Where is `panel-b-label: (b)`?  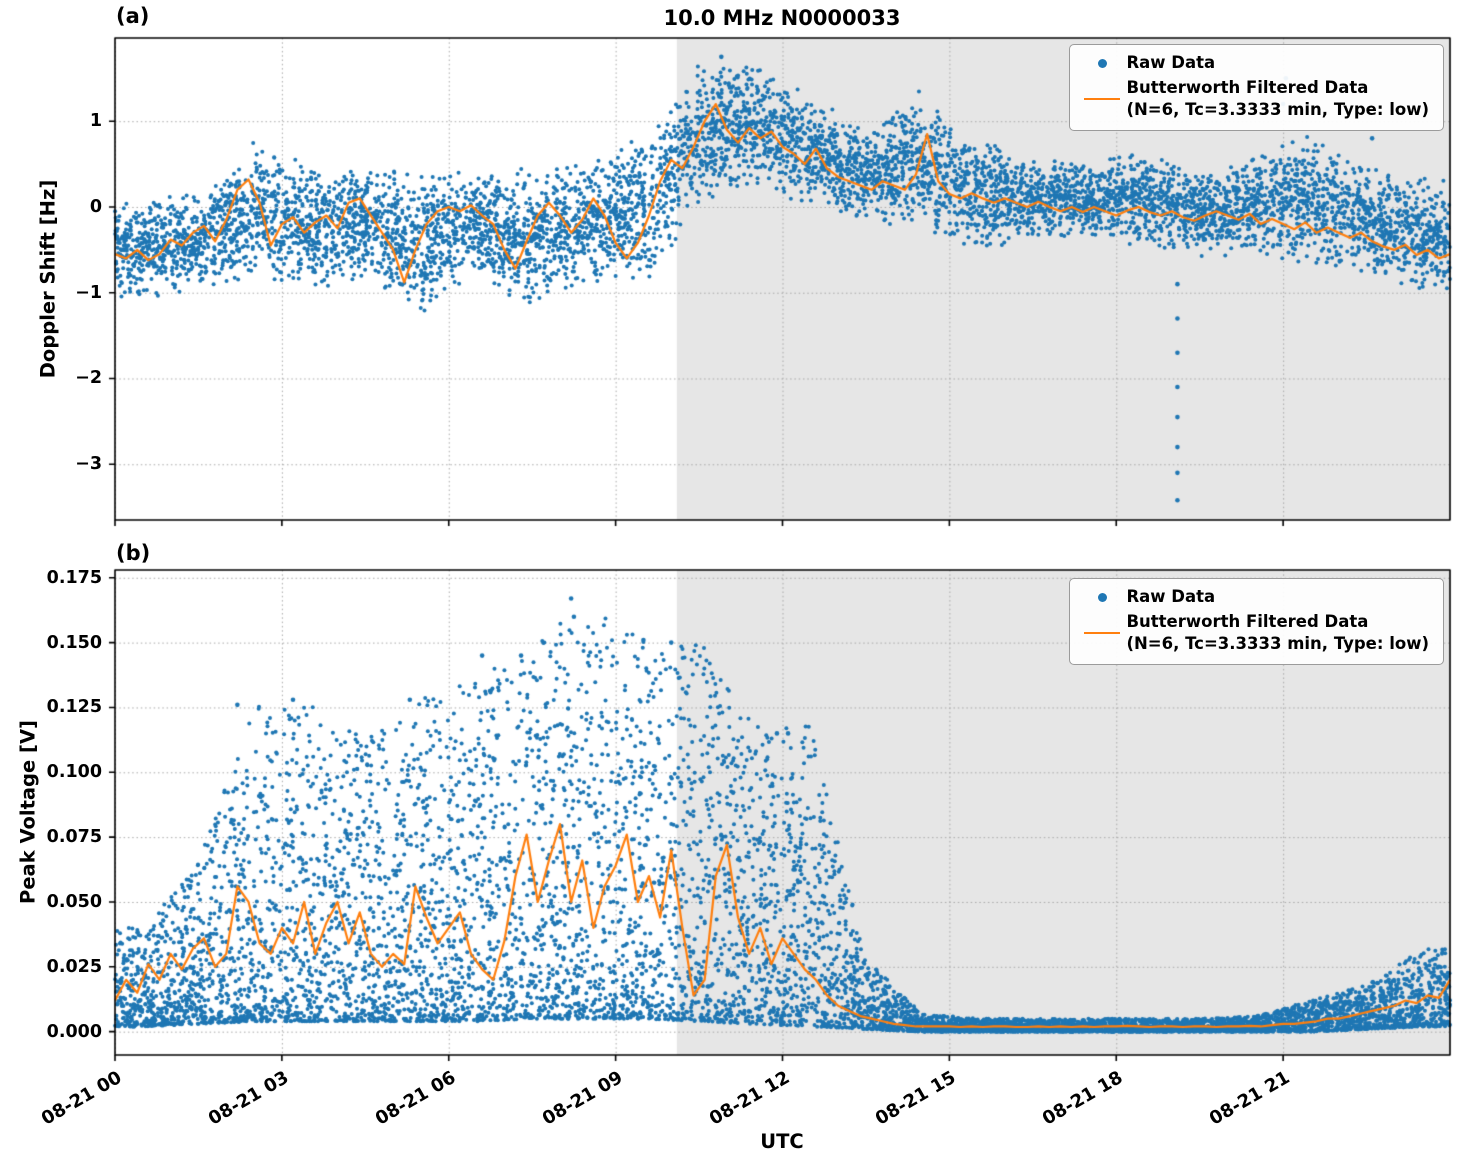 panel-b-label: (b) is located at coordinates (133, 553).